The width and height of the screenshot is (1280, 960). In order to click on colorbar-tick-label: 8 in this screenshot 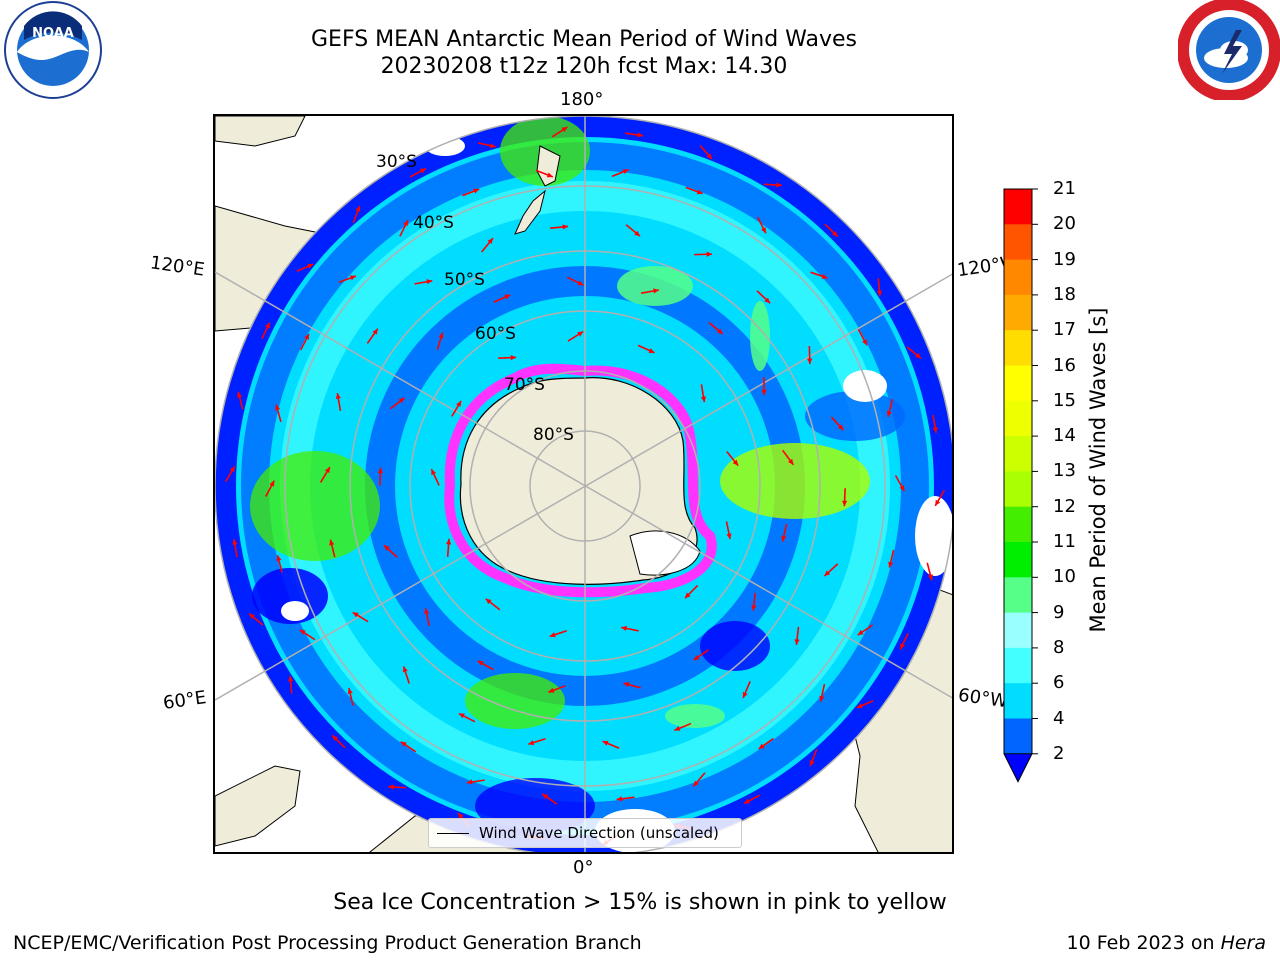, I will do `click(1059, 647)`.